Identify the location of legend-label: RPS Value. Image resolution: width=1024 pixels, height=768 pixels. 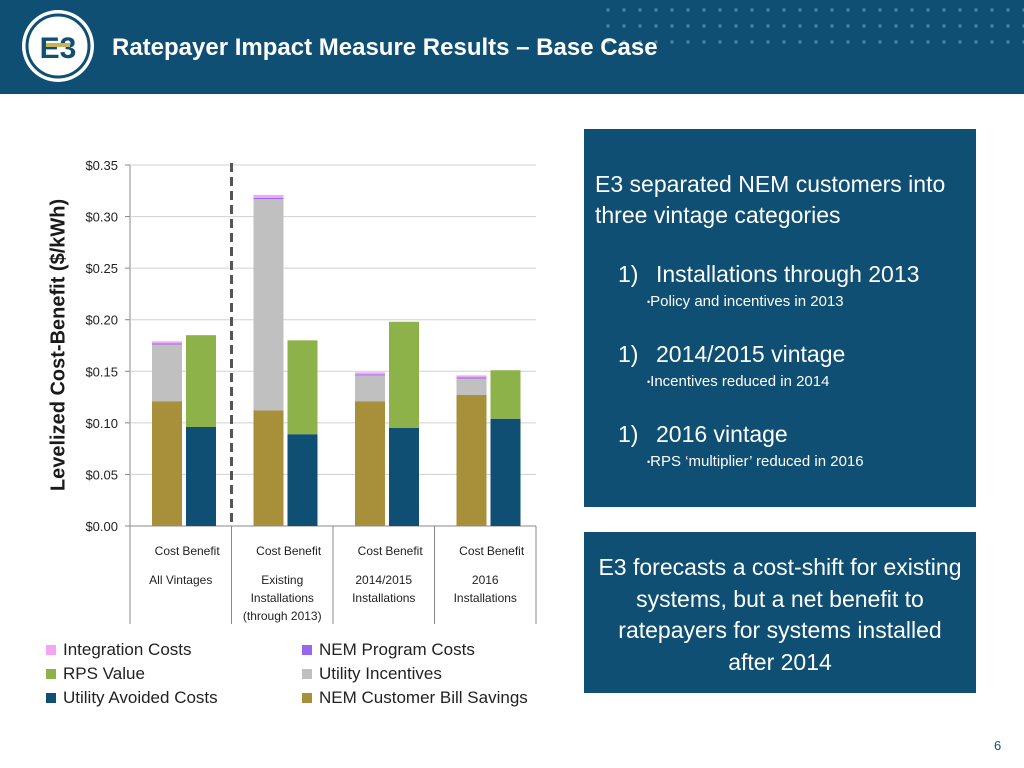
(104, 673).